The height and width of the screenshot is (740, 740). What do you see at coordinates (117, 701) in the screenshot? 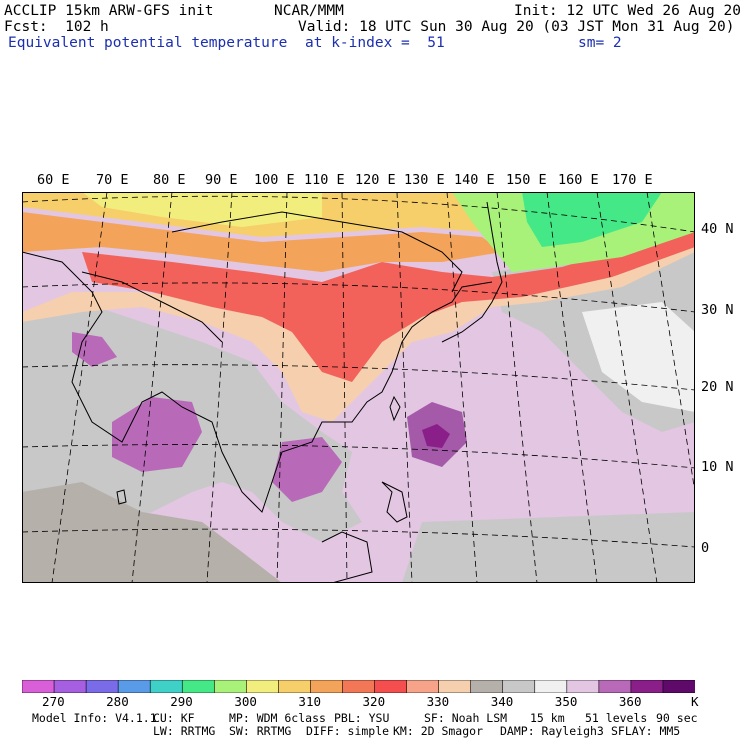
I see `colorbar-tick-label: 280` at bounding box center [117, 701].